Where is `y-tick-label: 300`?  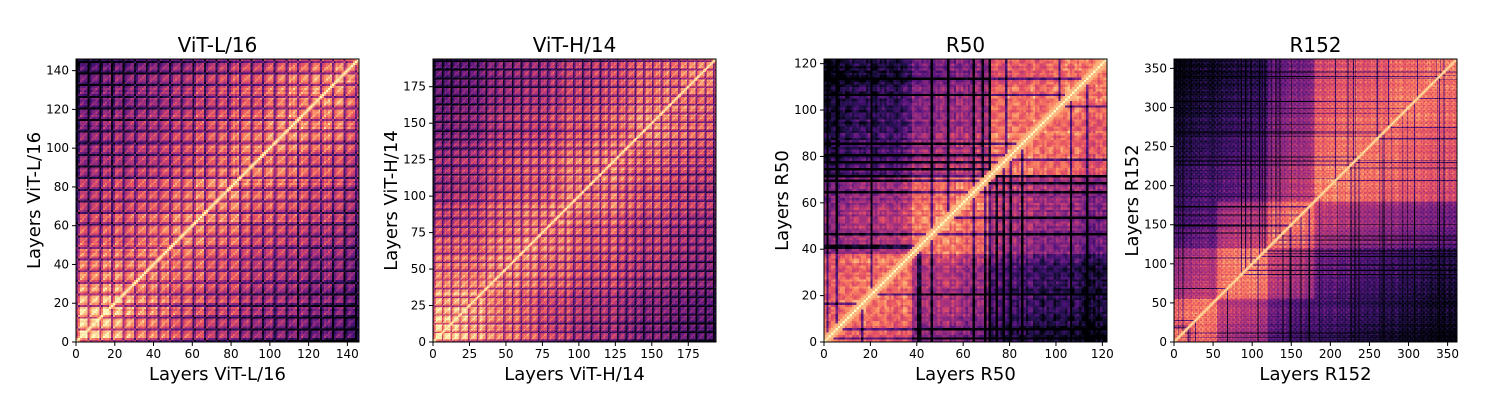 y-tick-label: 300 is located at coordinates (1155, 107).